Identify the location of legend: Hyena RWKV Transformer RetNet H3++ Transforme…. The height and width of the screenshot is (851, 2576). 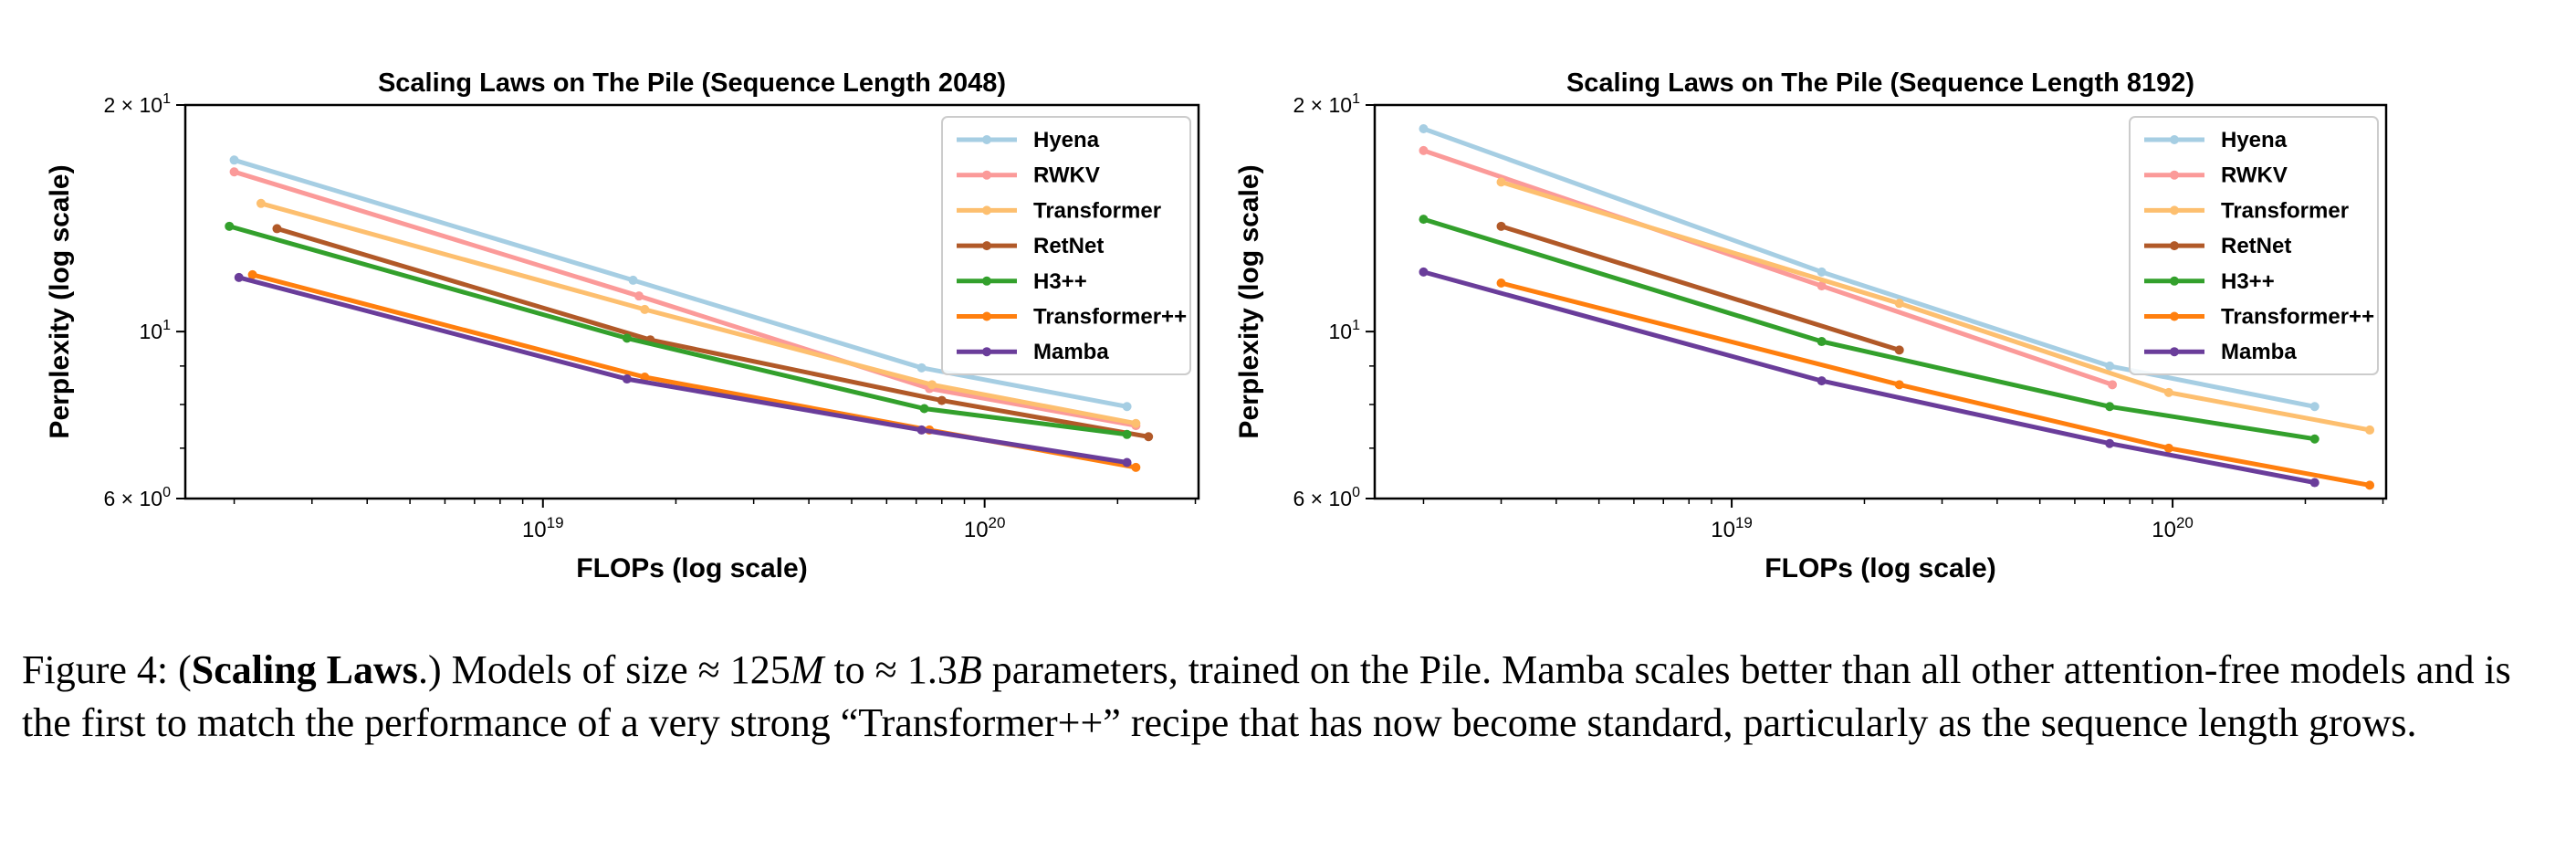
(1066, 245).